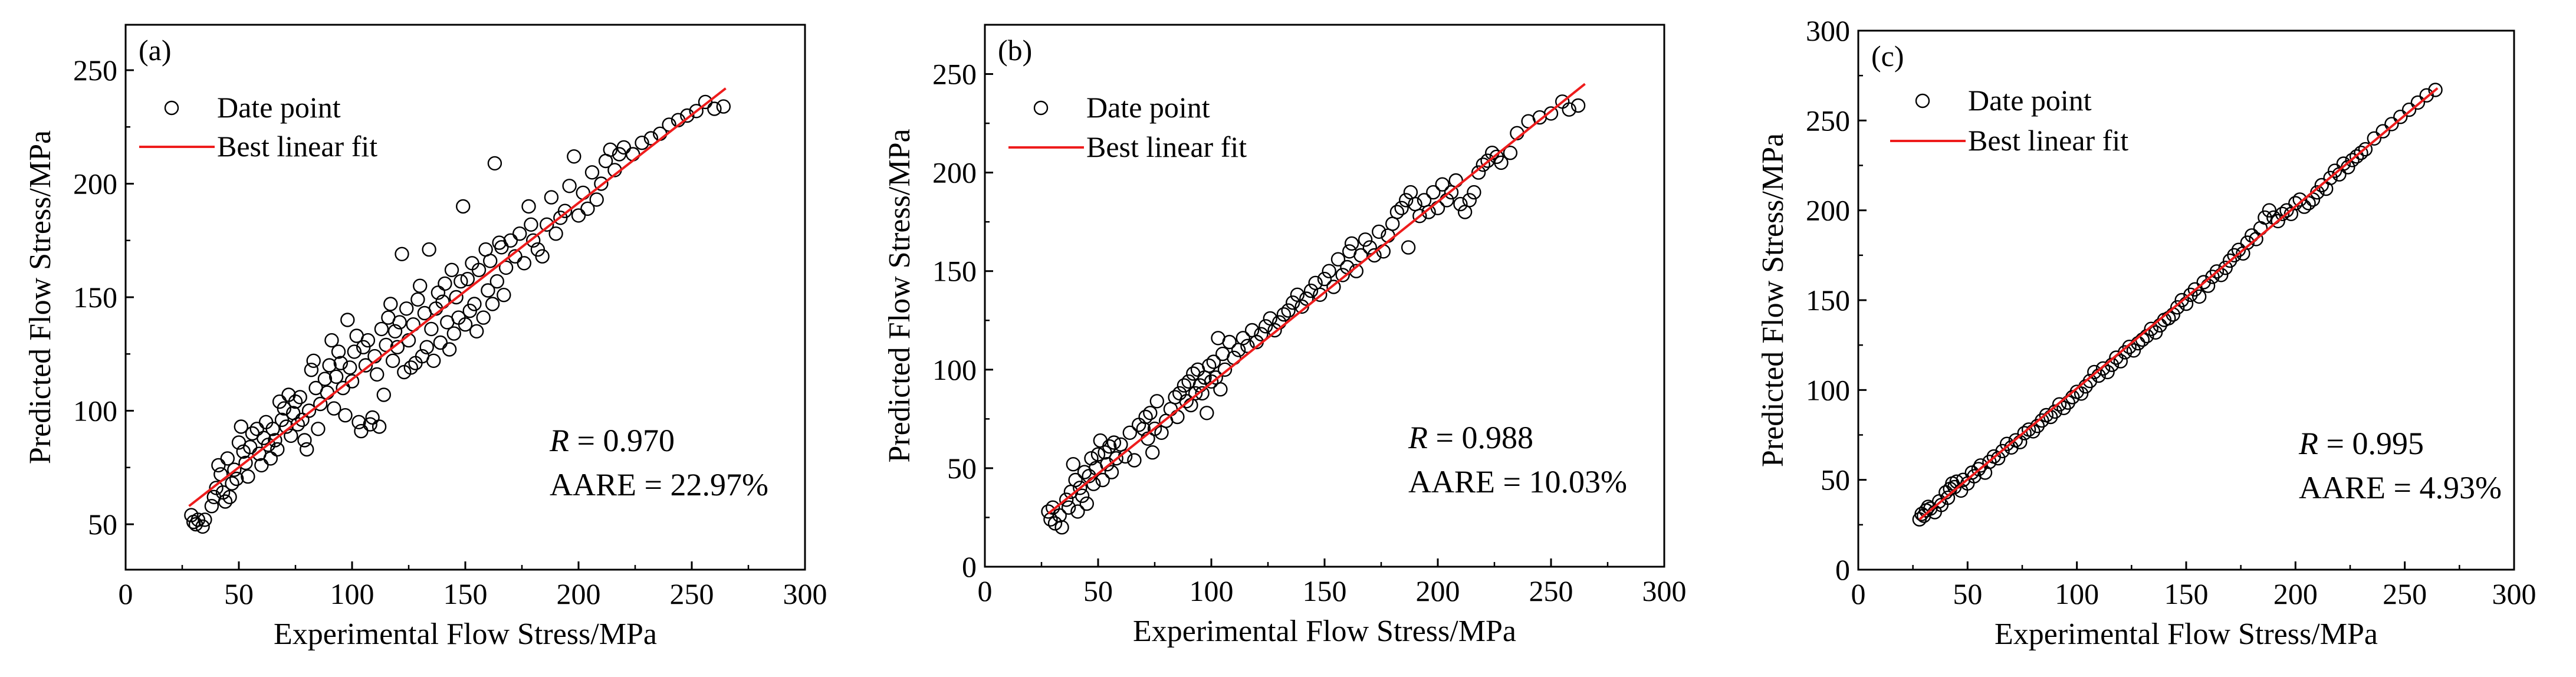 This screenshot has width=2576, height=677. Describe the element at coordinates (155, 50) in the screenshot. I see `panel-label: (a)` at that location.